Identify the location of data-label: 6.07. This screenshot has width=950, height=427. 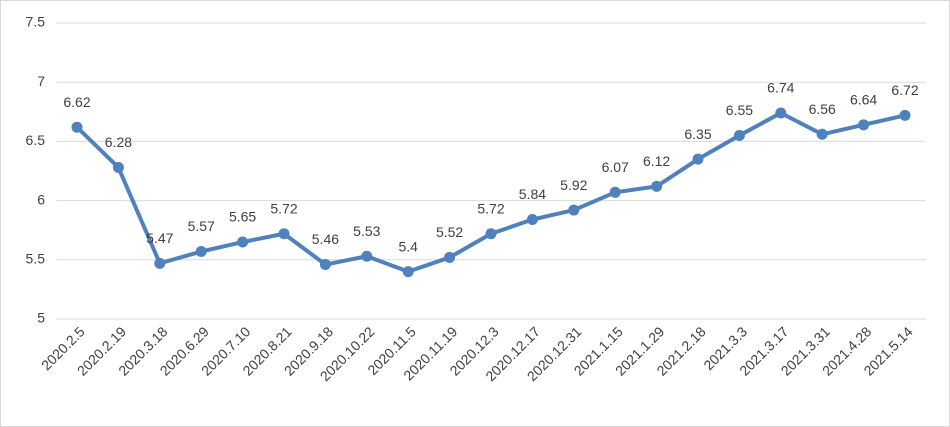
(615, 167).